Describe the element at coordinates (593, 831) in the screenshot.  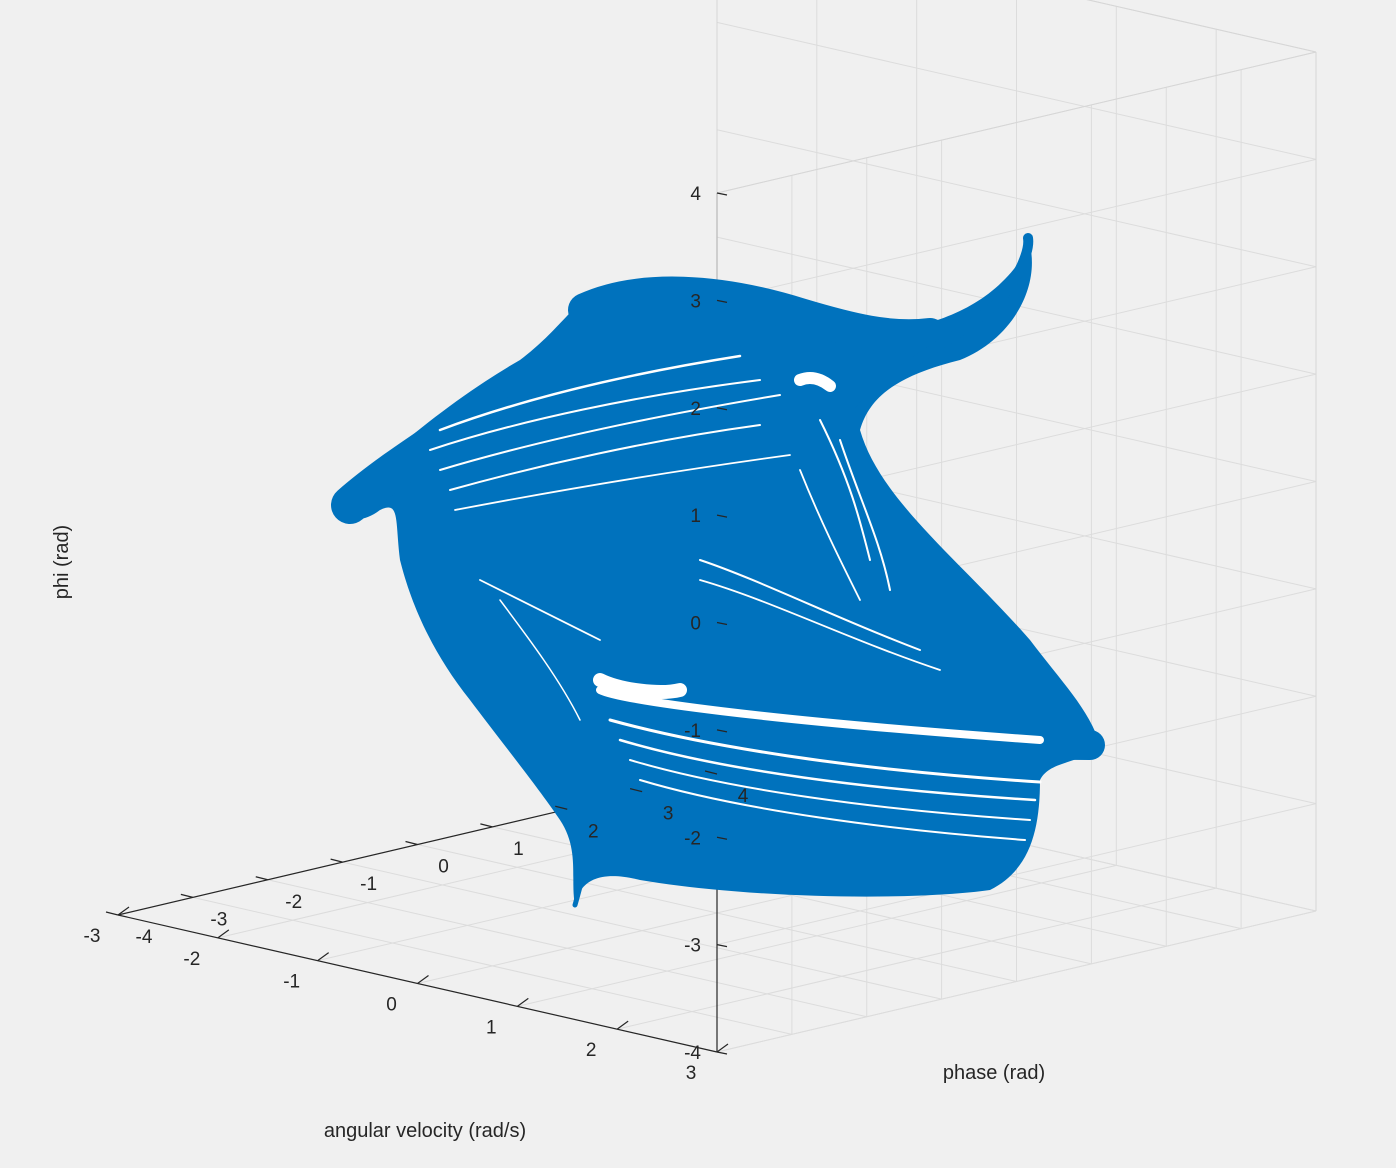
I see `y-tick-label: 2` at that location.